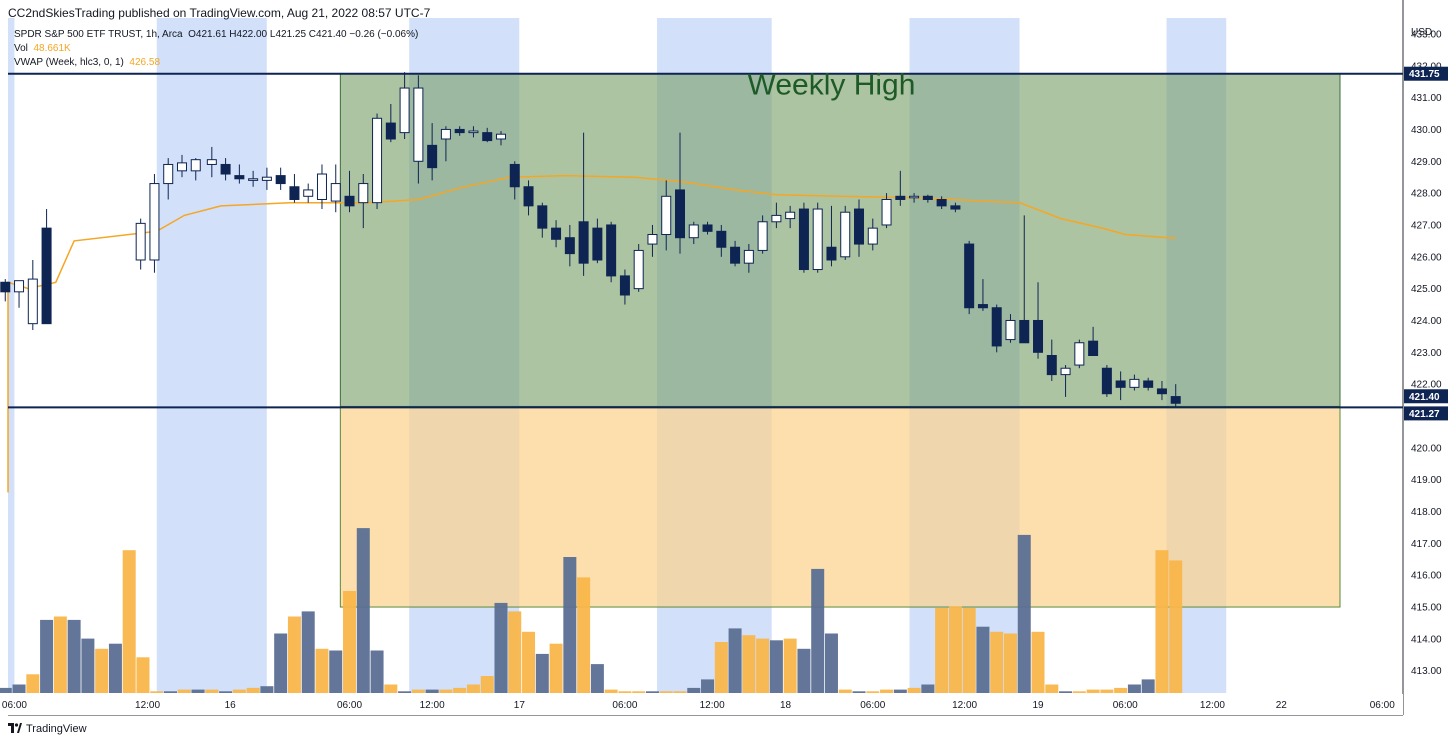 The width and height of the screenshot is (1456, 744). I want to click on x-tick-label: 18, so click(786, 705).